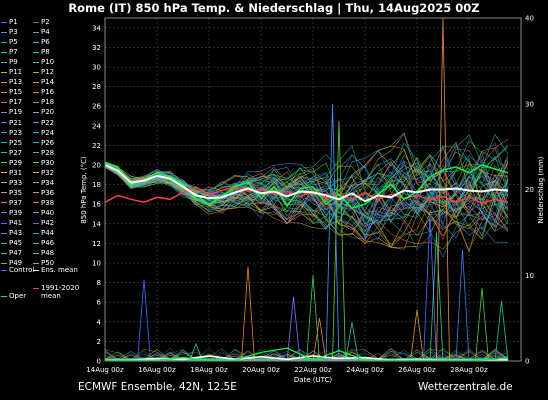 This screenshot has width=548, height=400. Describe the element at coordinates (60, 292) in the screenshot. I see `legend-label: 1991-2020 mean` at that location.